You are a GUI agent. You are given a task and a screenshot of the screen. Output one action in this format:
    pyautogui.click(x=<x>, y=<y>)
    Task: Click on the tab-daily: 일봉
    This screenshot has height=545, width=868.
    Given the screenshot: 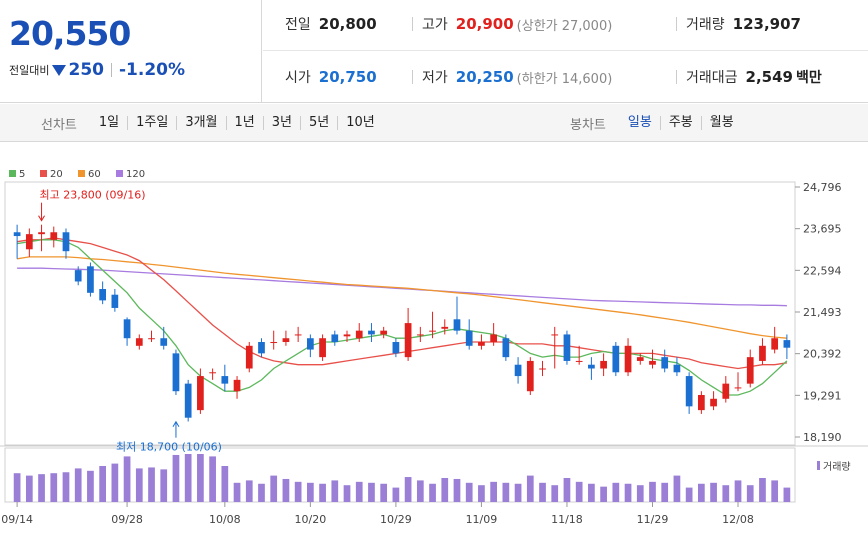 What is the action you would take?
    pyautogui.click(x=639, y=122)
    